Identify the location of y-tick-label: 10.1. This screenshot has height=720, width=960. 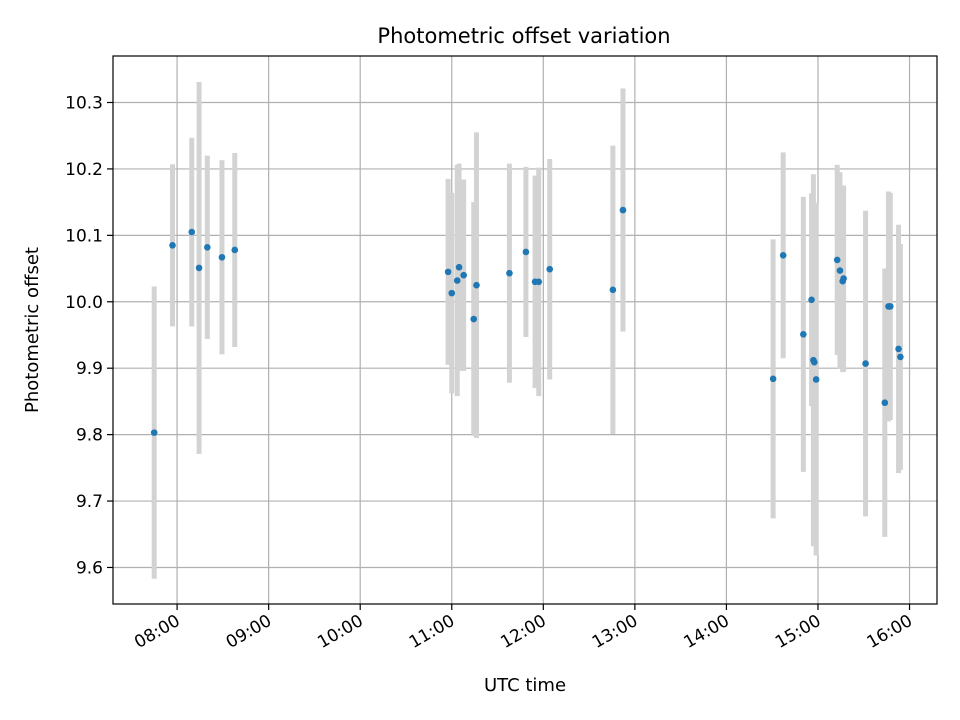
(84, 236).